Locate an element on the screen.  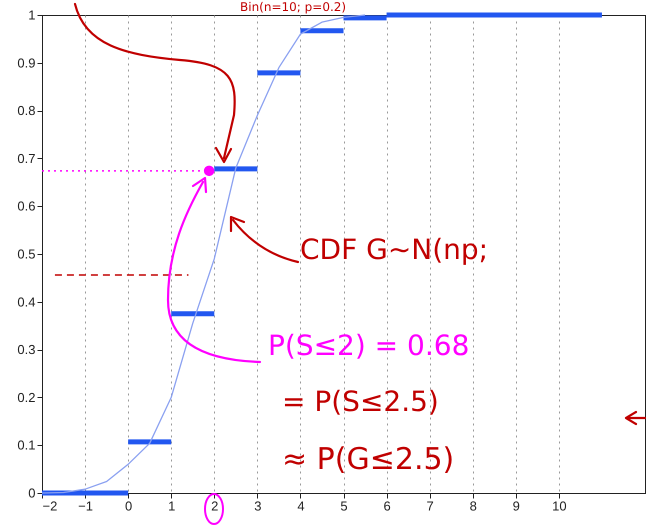
y-tick-label: 0.1 is located at coordinates (26, 445).